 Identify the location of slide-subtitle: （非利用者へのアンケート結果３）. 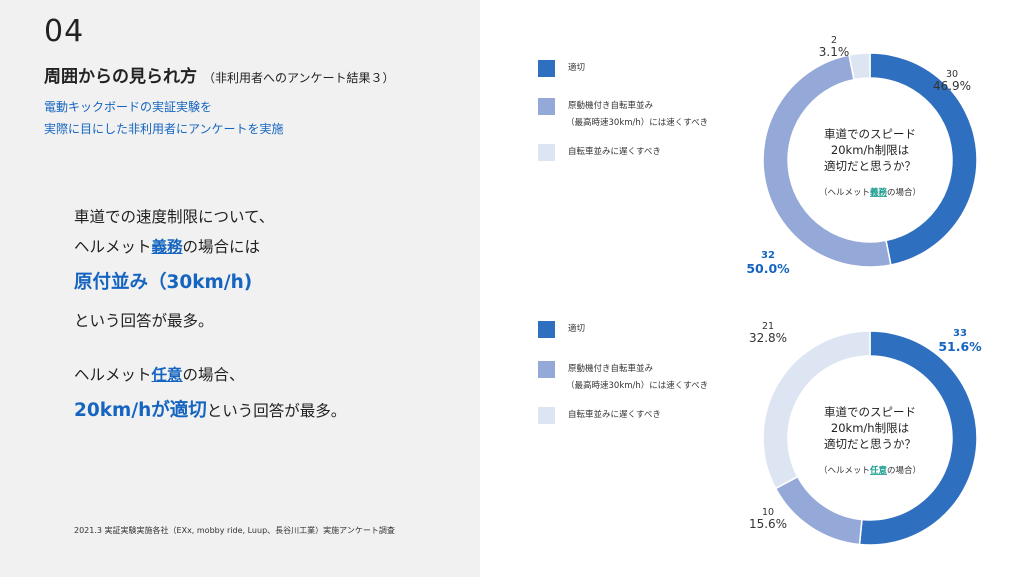
(299, 78).